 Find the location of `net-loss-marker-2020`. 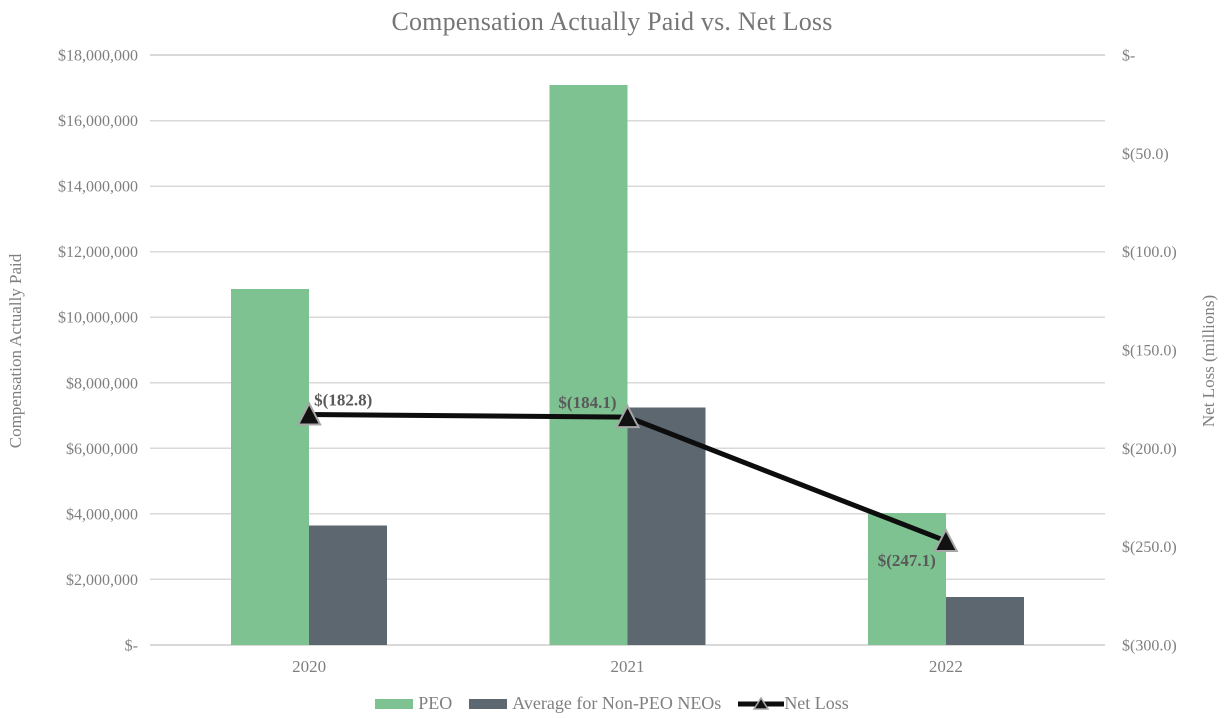

net-loss-marker-2020 is located at coordinates (309, 413).